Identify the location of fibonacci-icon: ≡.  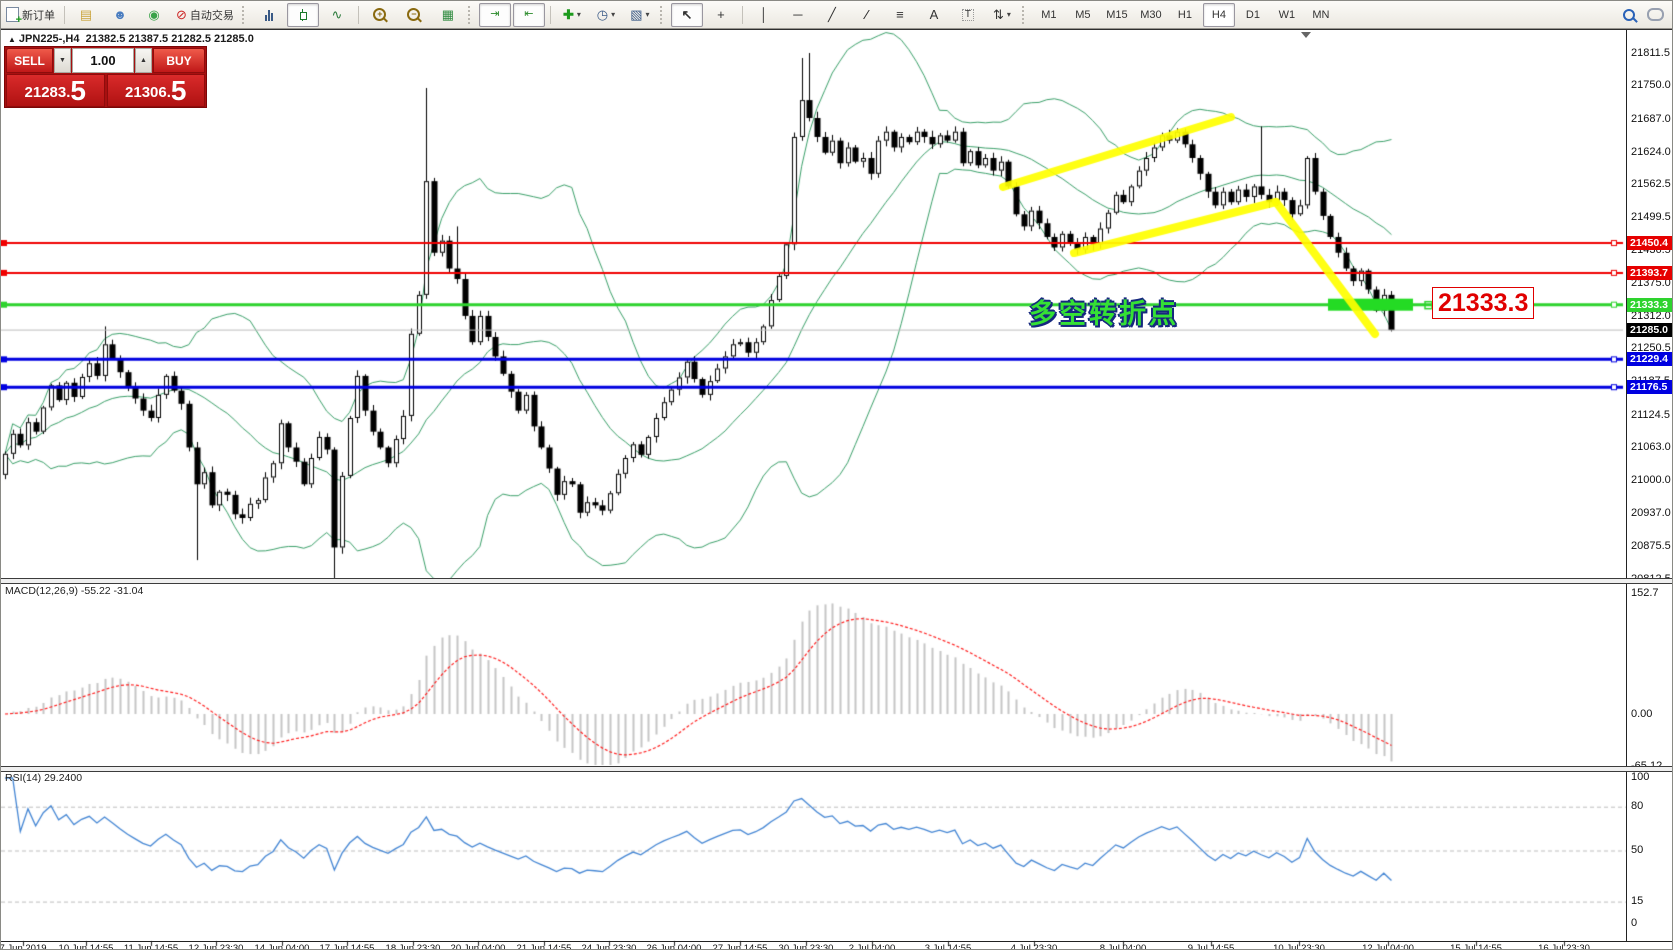
(900, 14).